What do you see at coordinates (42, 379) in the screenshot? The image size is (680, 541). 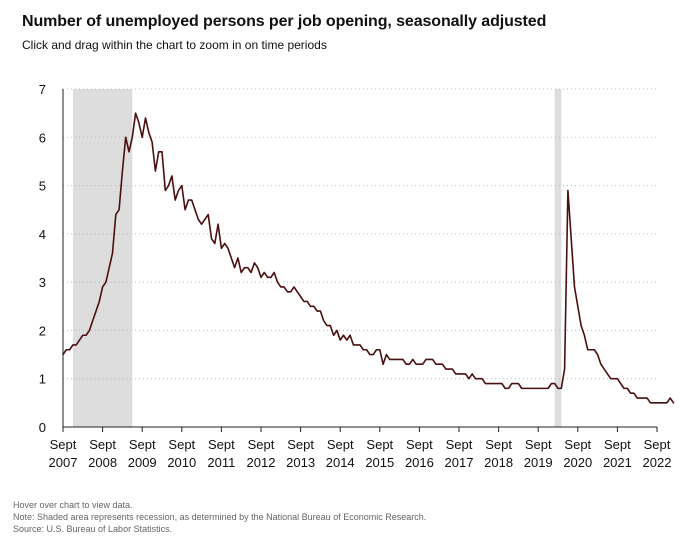 I see `y-tick-label: 1` at bounding box center [42, 379].